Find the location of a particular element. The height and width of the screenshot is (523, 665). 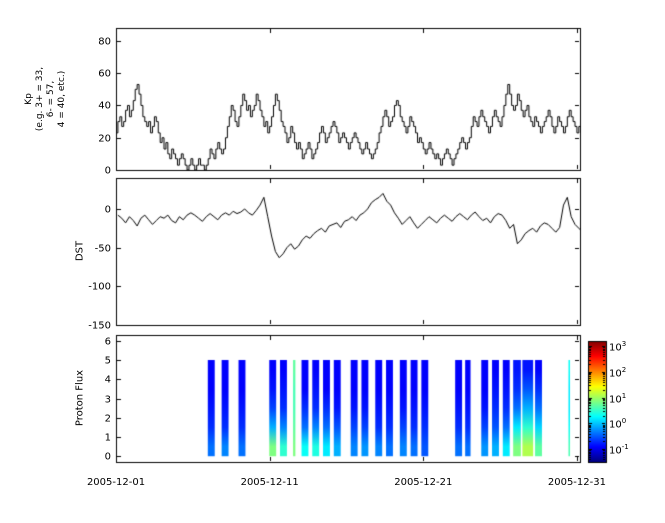

kp-axis-label-line3: 6- = 57, is located at coordinates (51, 99).